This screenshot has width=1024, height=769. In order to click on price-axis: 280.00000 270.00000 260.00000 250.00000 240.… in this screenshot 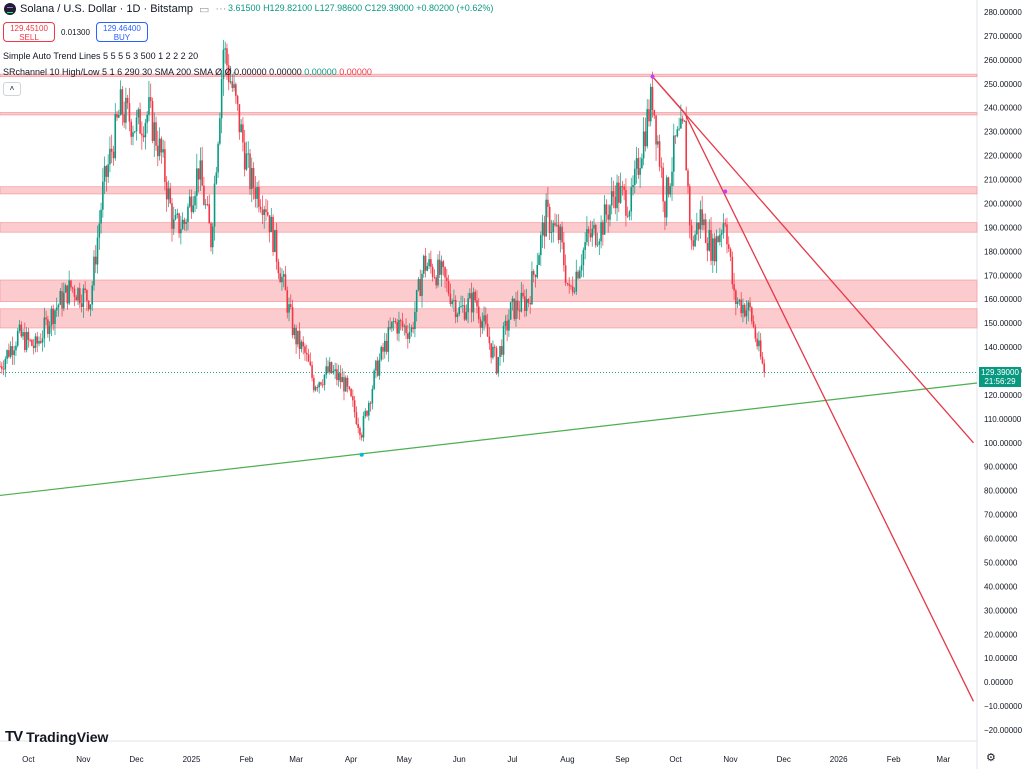, I will do `click(1003, 371)`.